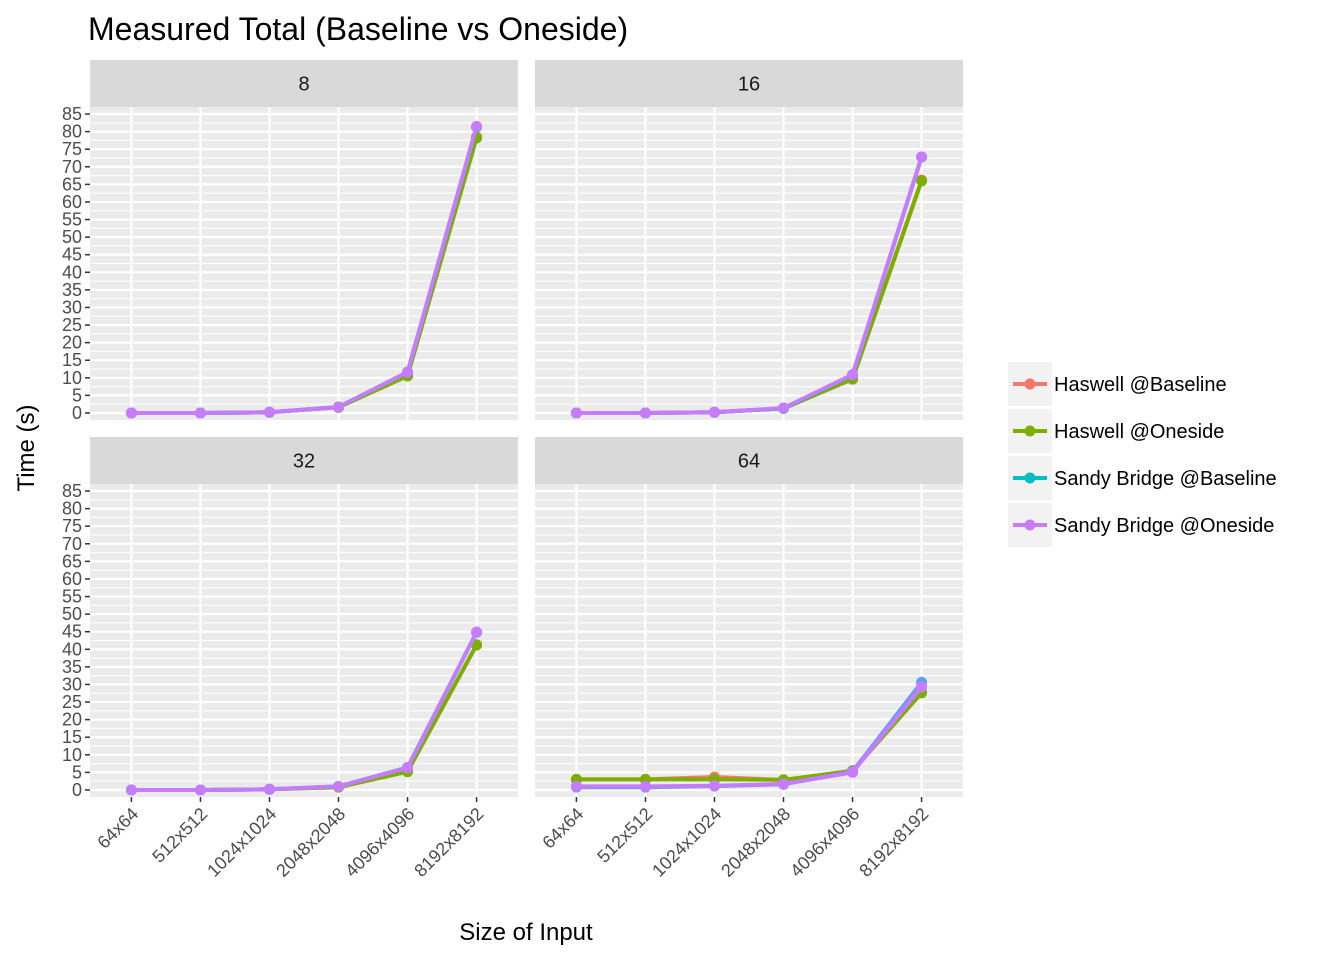 Image resolution: width=1344 pixels, height=960 pixels. I want to click on legend-item: Haswell @Oneside, so click(1116, 431).